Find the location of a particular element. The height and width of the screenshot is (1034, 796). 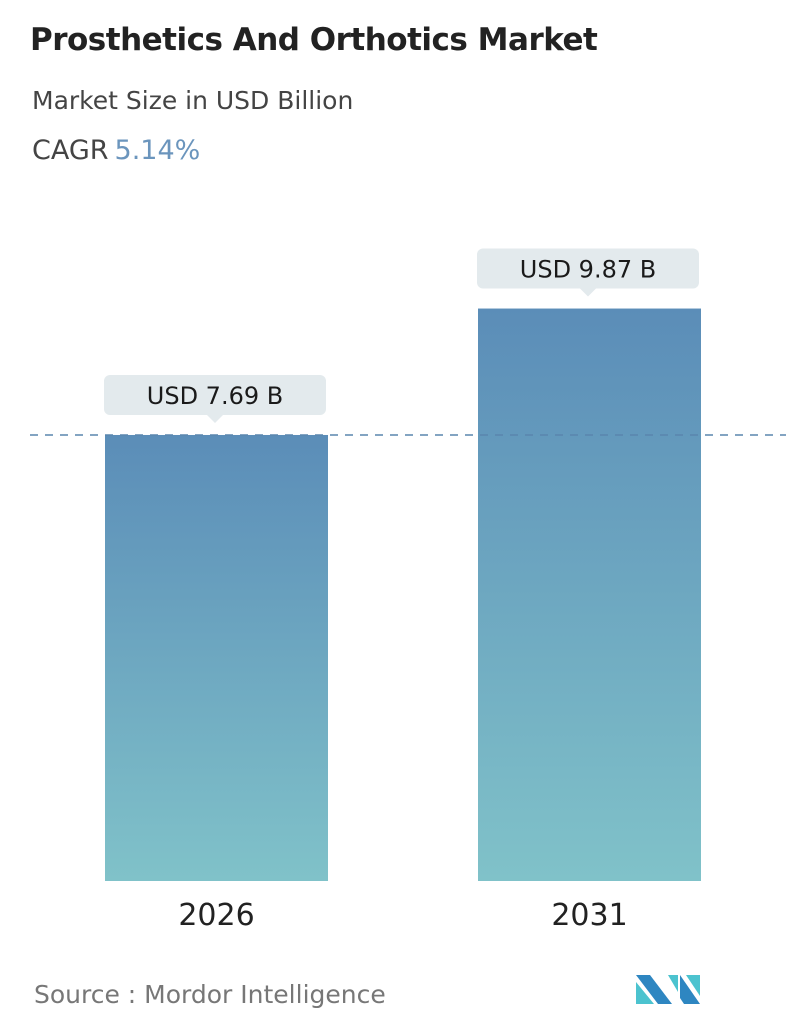

cagr-value: 5.14% is located at coordinates (157, 150).